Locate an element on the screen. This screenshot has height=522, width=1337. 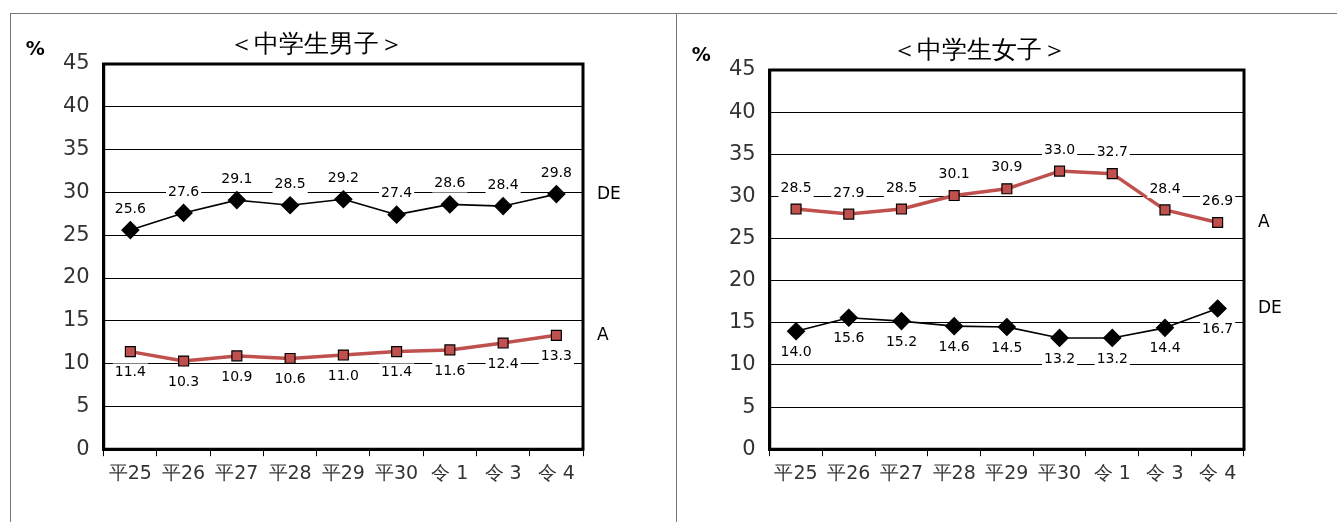
data-label: 12.4 is located at coordinates (503, 362).